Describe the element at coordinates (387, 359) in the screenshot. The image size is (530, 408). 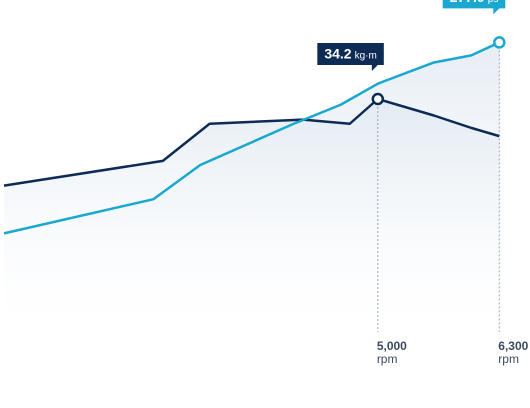
I see `x-tick-unit-0: rpm` at that location.